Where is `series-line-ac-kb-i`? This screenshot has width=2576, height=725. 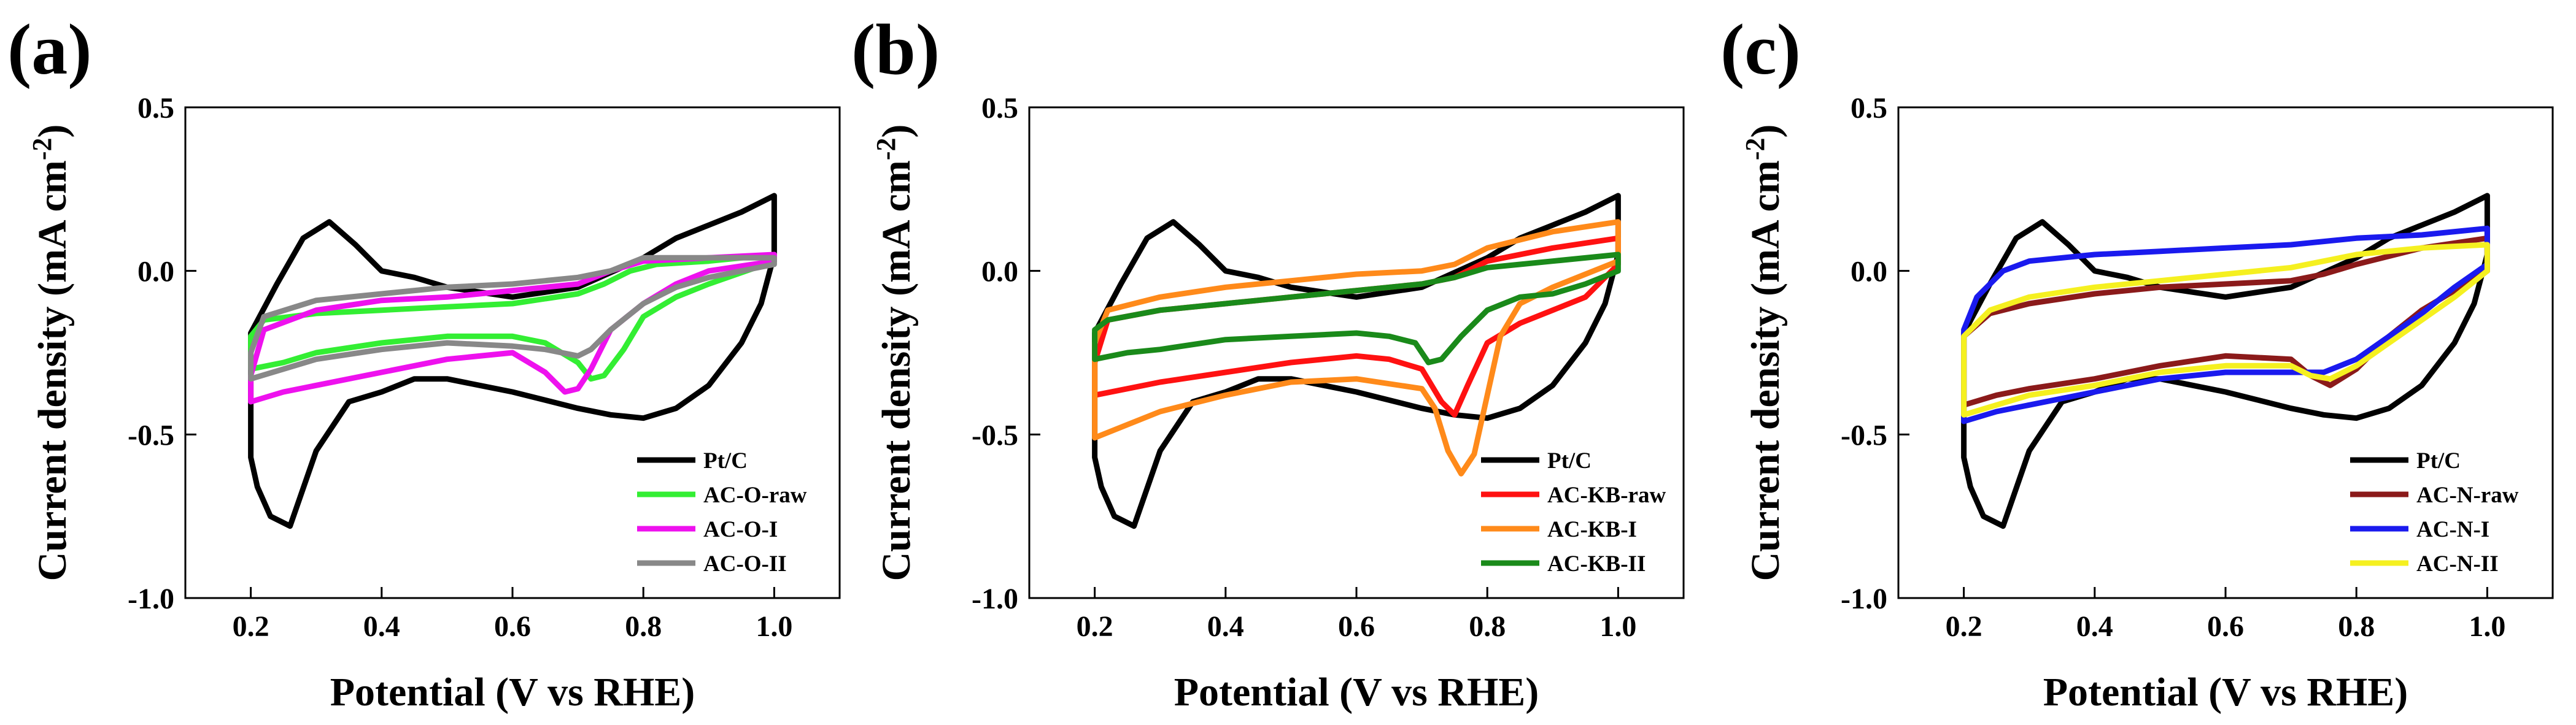 series-line-ac-kb-i is located at coordinates (1356, 348).